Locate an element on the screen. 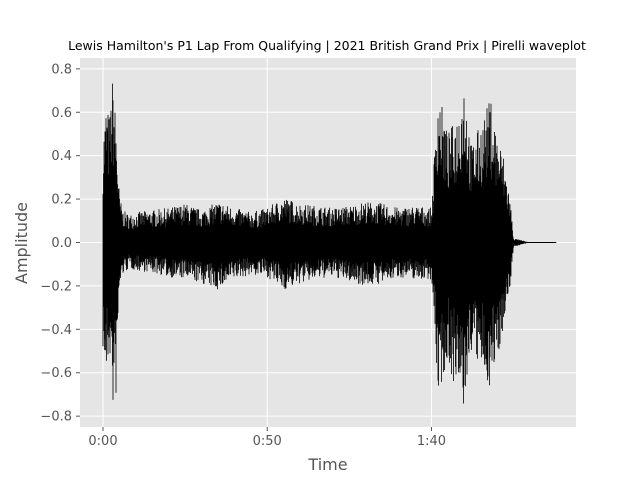 This screenshot has height=480, width=640. y-tick-label: −0.4 is located at coordinates (56, 330).